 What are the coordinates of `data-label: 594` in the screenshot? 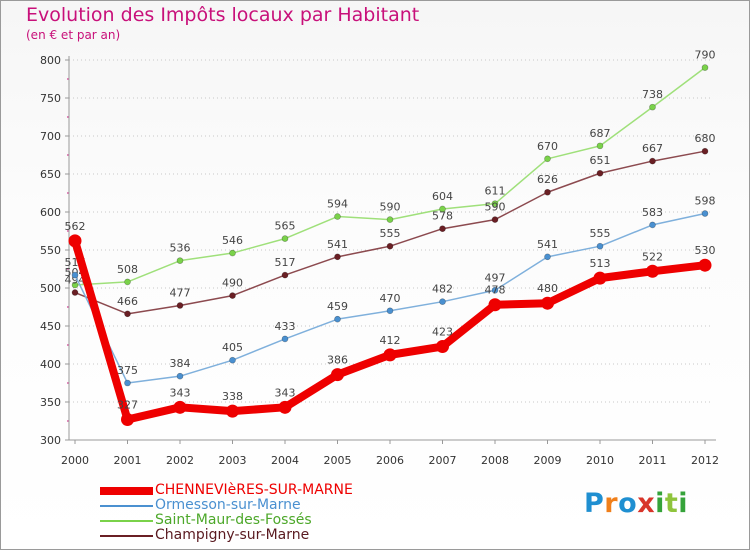 It's located at (337, 204).